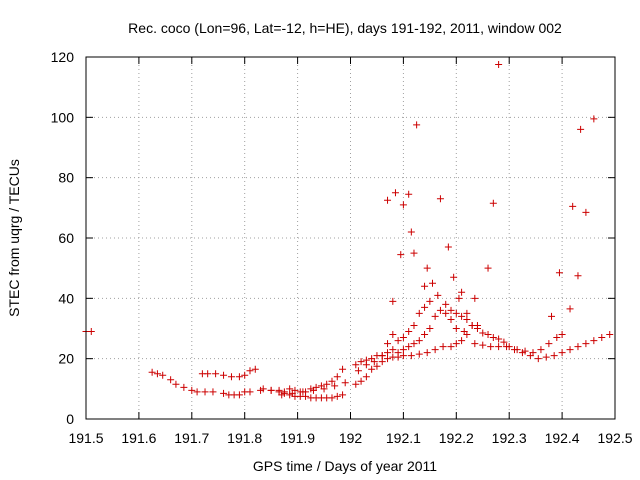  What do you see at coordinates (63, 117) in the screenshot?
I see `y-tick-label: 100` at bounding box center [63, 117].